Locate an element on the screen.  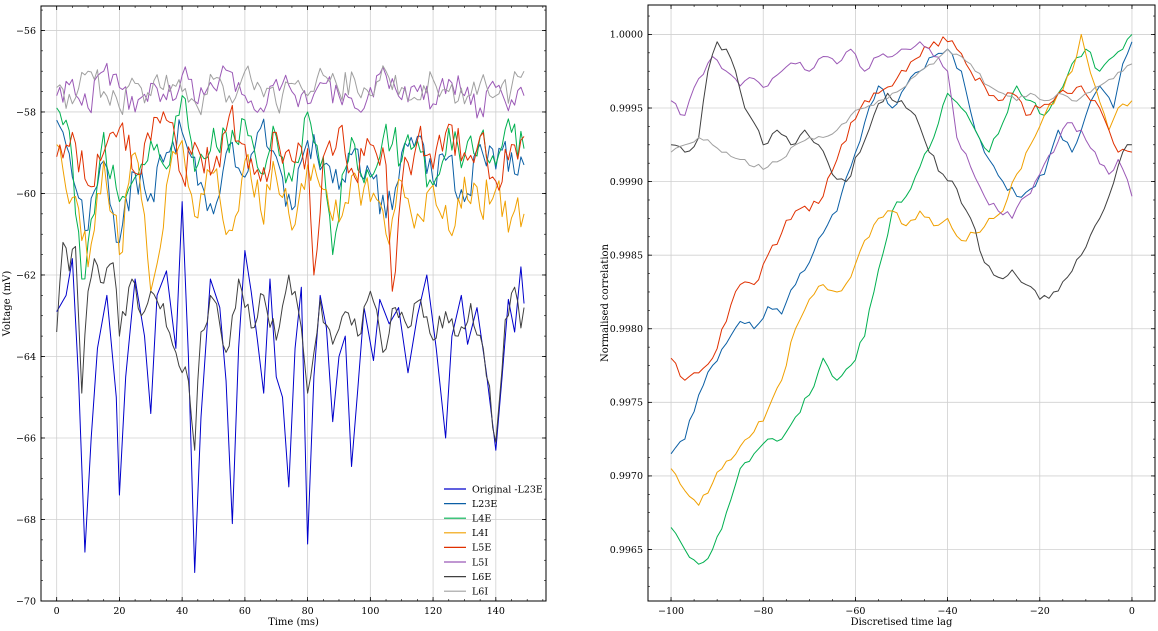
y-tick-label: −66 is located at coordinates (26, 438).